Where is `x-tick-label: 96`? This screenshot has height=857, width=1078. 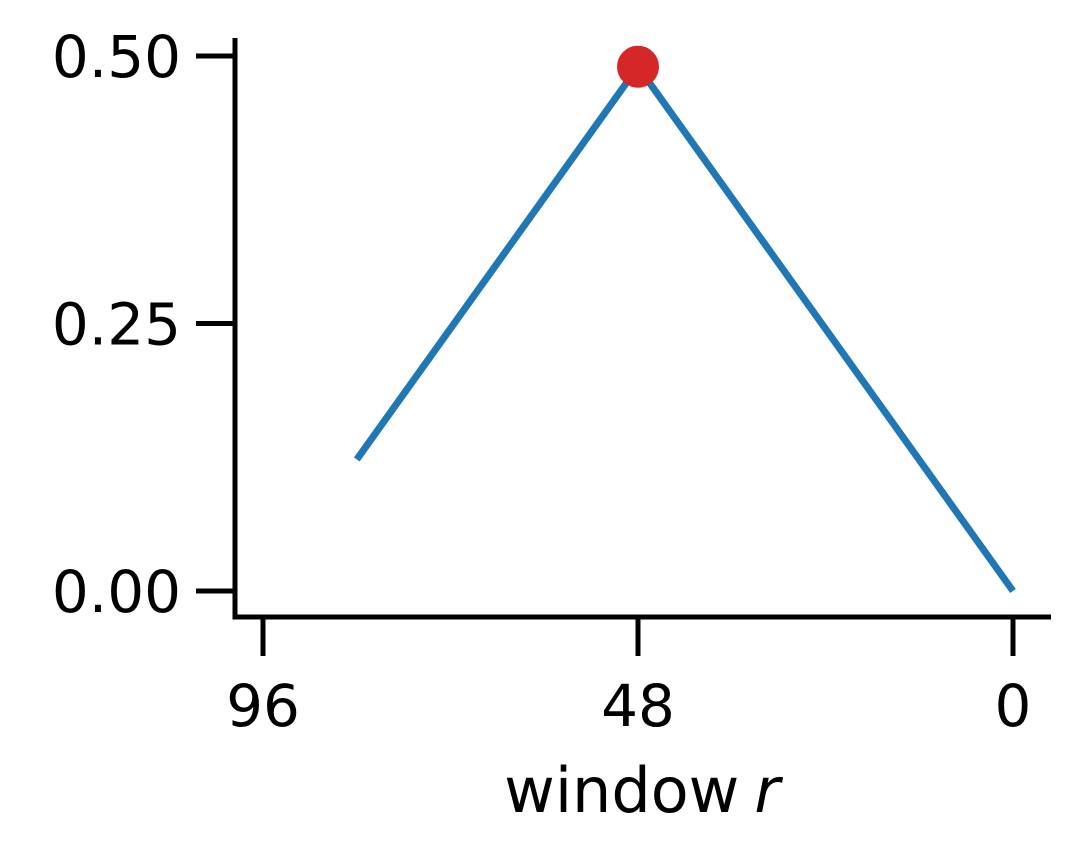 x-tick-label: 96 is located at coordinates (263, 706).